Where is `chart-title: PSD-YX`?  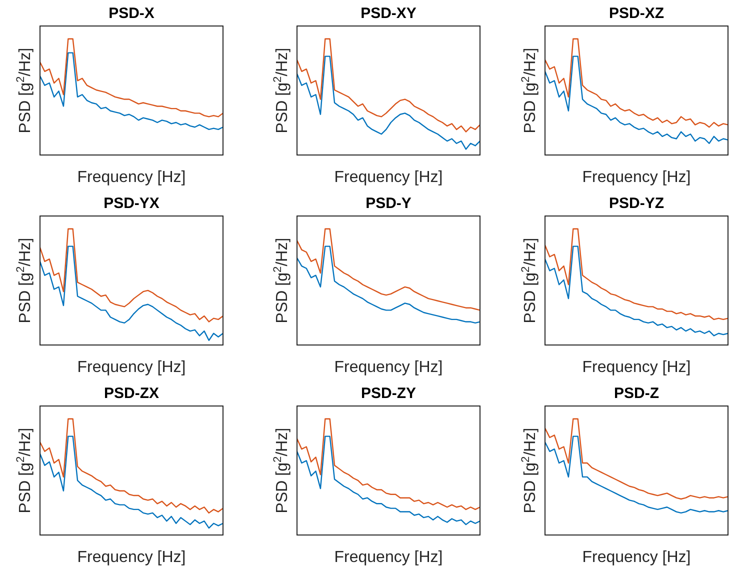
chart-title: PSD-YX is located at coordinates (132, 203).